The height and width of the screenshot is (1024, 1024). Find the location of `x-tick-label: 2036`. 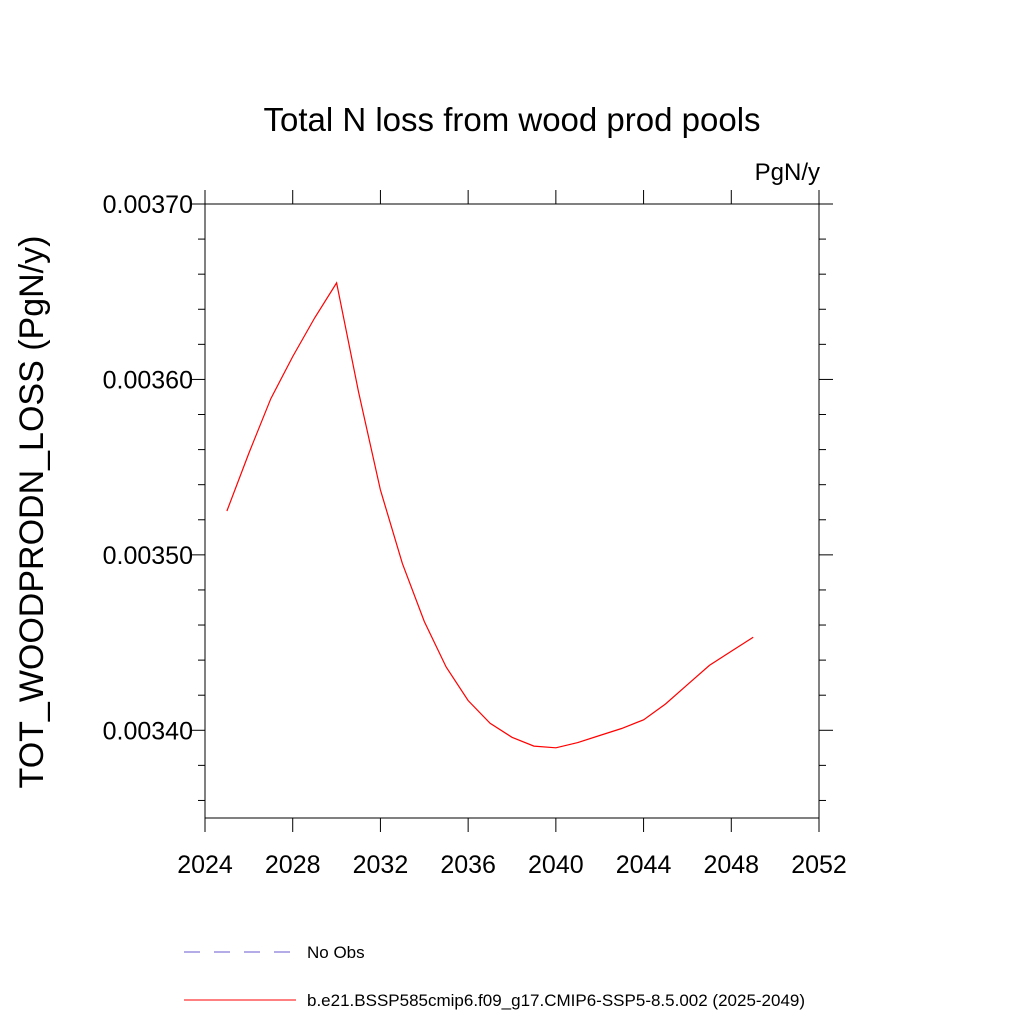

x-tick-label: 2036 is located at coordinates (468, 865).